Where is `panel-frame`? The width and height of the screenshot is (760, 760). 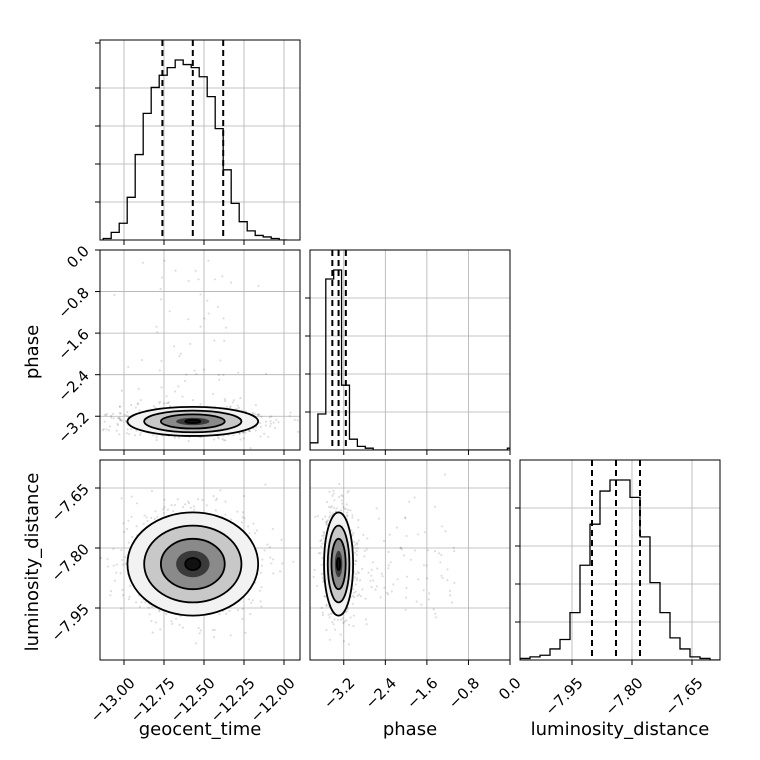 panel-frame is located at coordinates (620, 560).